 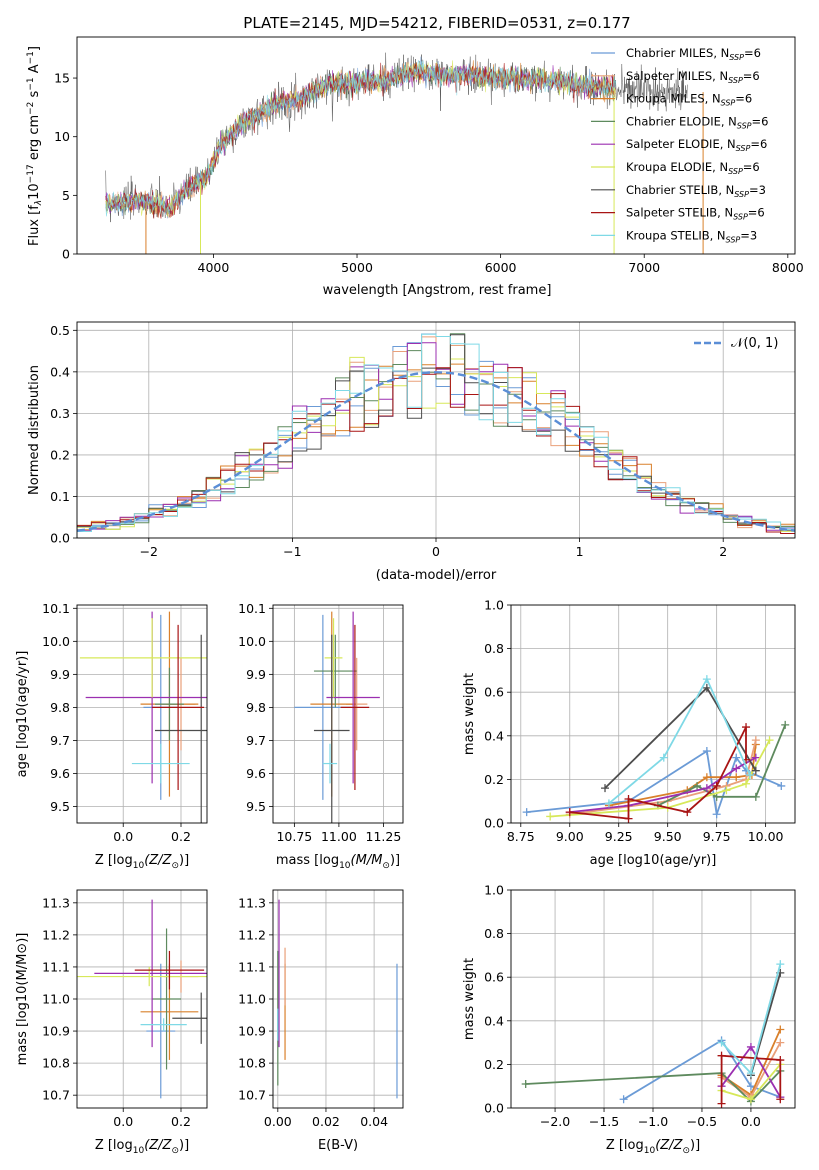 What do you see at coordinates (214, 267) in the screenshot?
I see `x-tick-label: 4000` at bounding box center [214, 267].